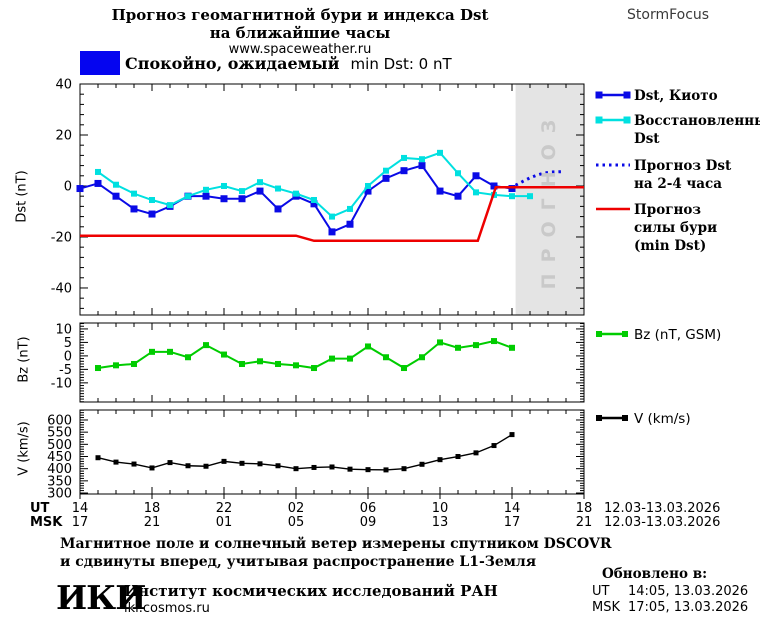  Describe the element at coordinates (368, 522) in the screenshot. I see `svg-text: 09` at that location.